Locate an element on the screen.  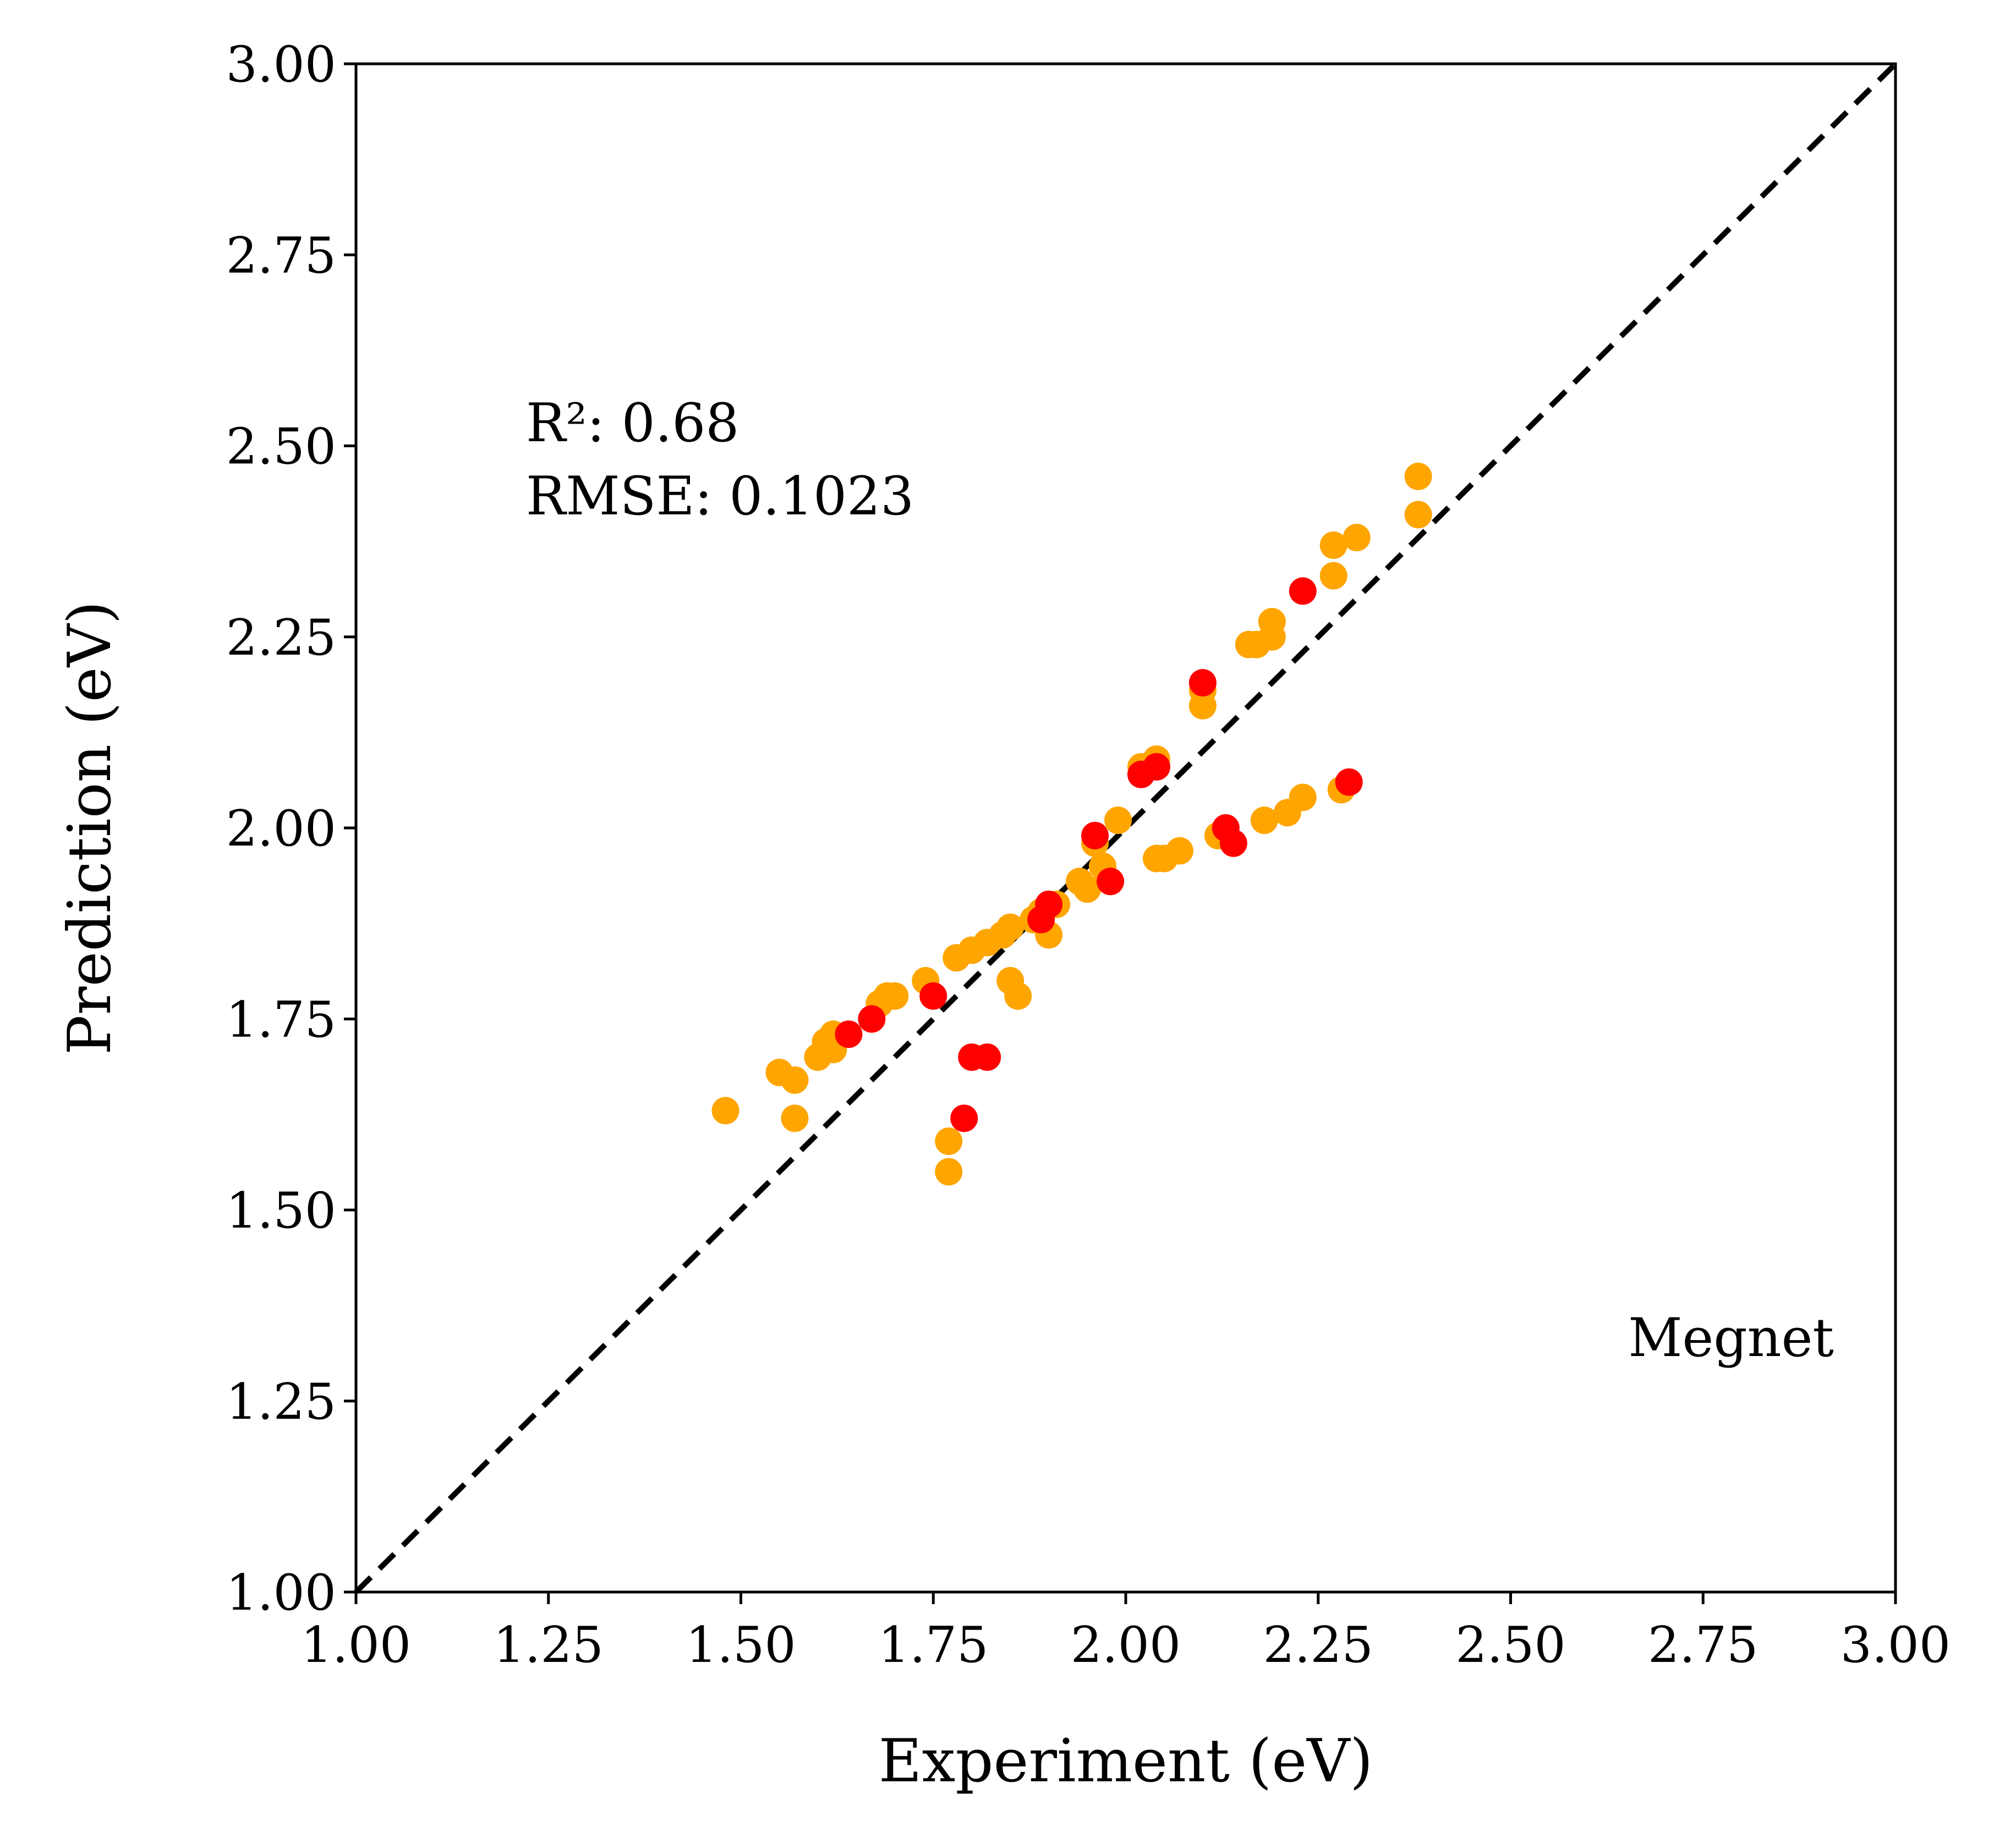
y-tick-label: 3.00 is located at coordinates (281, 65).